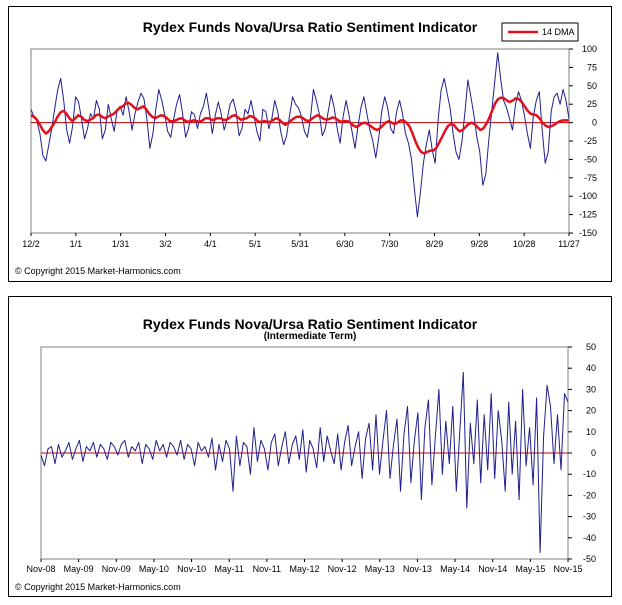  I want to click on legend-box, so click(540, 32).